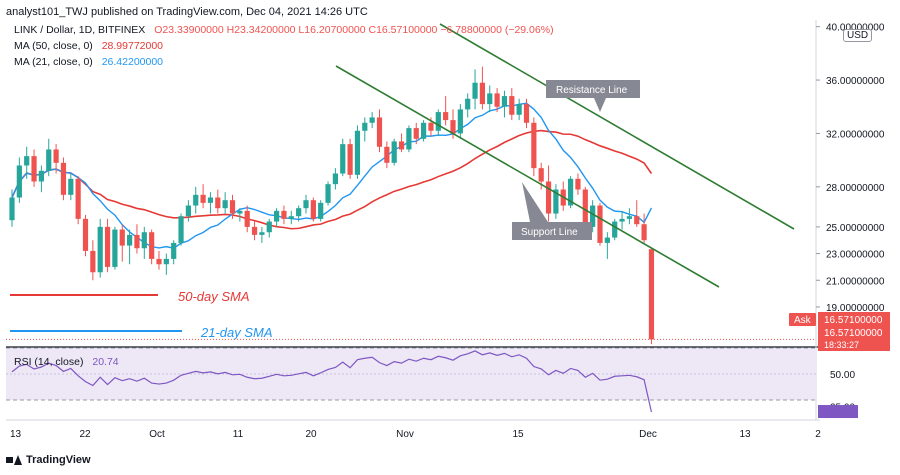  What do you see at coordinates (53, 46) in the screenshot?
I see `ma50-label: MA (50, close, 0)` at bounding box center [53, 46].